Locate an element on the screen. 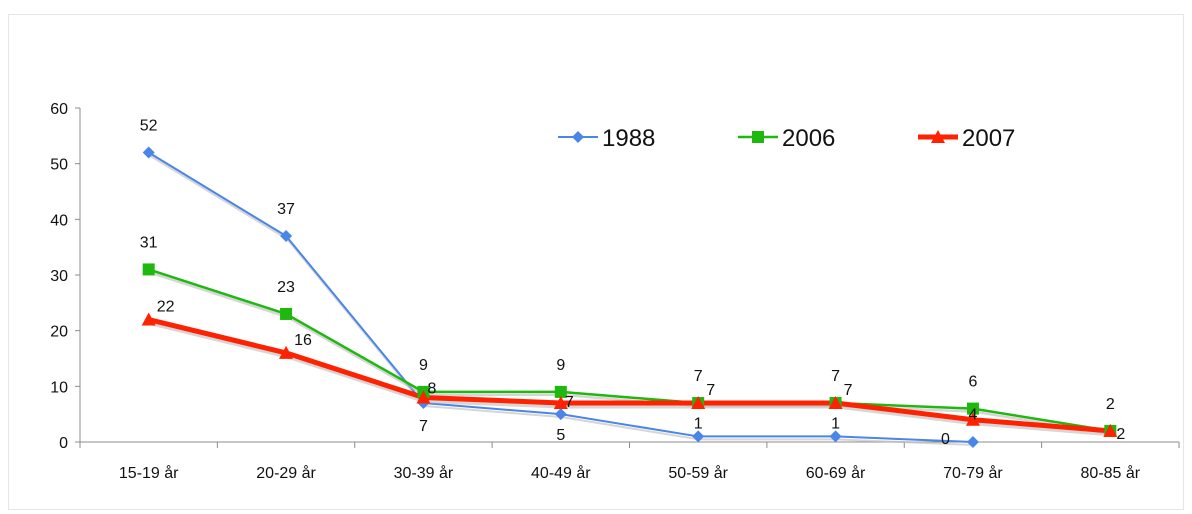  data-label-2007: 4 is located at coordinates (972, 415).